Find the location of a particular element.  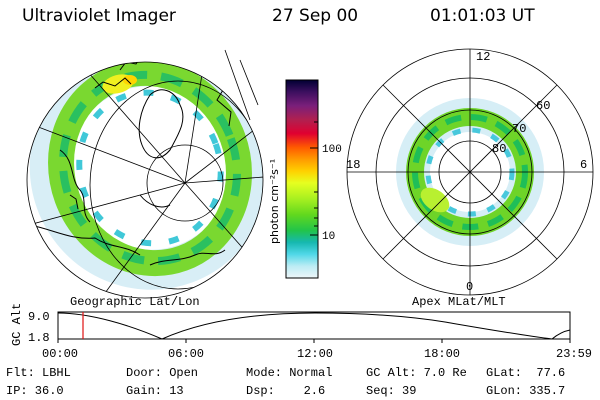

door-status: Door: Open is located at coordinates (162, 373).